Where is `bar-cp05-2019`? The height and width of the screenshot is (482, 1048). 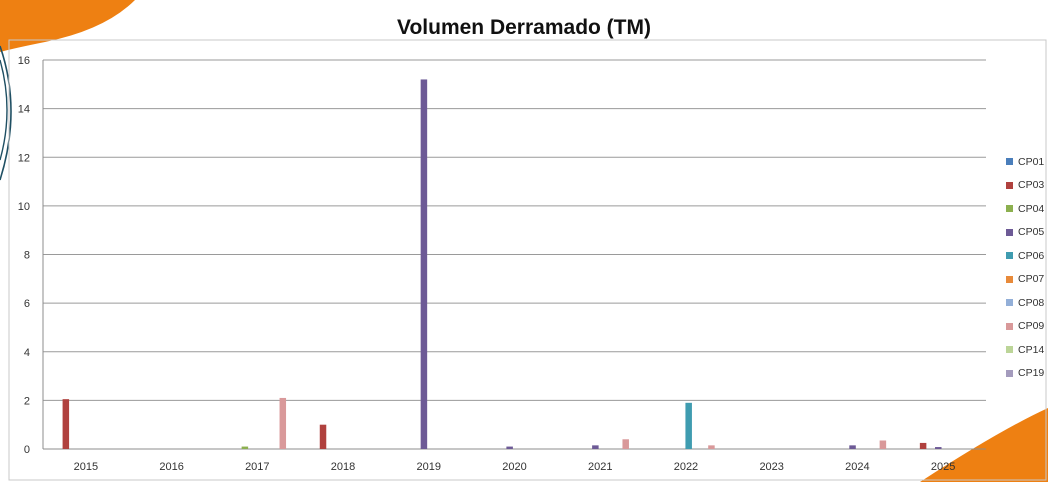 bar-cp05-2019 is located at coordinates (424, 264).